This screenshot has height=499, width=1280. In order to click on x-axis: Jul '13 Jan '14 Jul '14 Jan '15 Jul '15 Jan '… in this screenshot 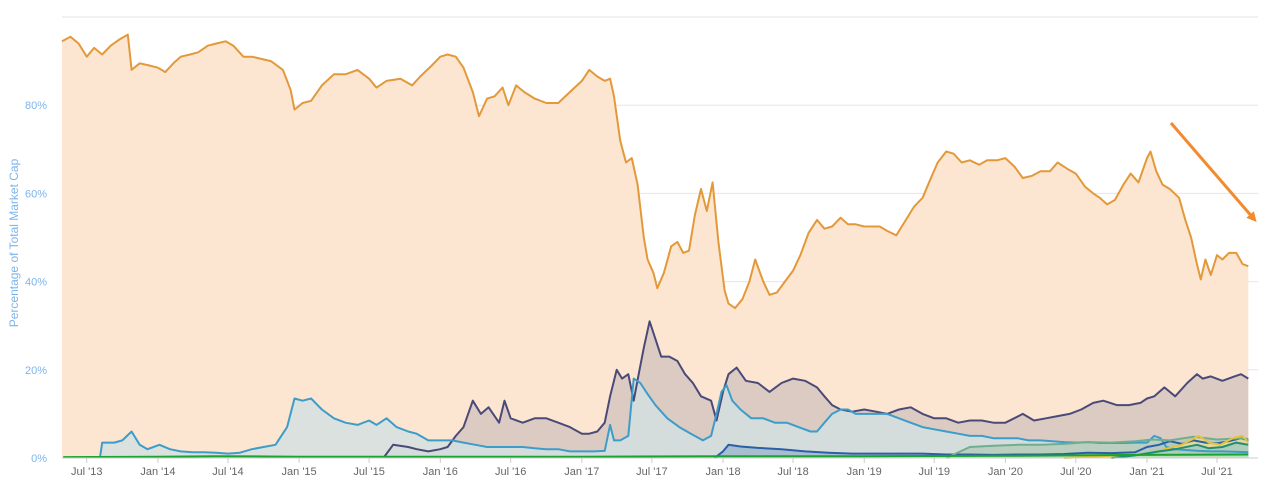, I will do `click(660, 467)`.